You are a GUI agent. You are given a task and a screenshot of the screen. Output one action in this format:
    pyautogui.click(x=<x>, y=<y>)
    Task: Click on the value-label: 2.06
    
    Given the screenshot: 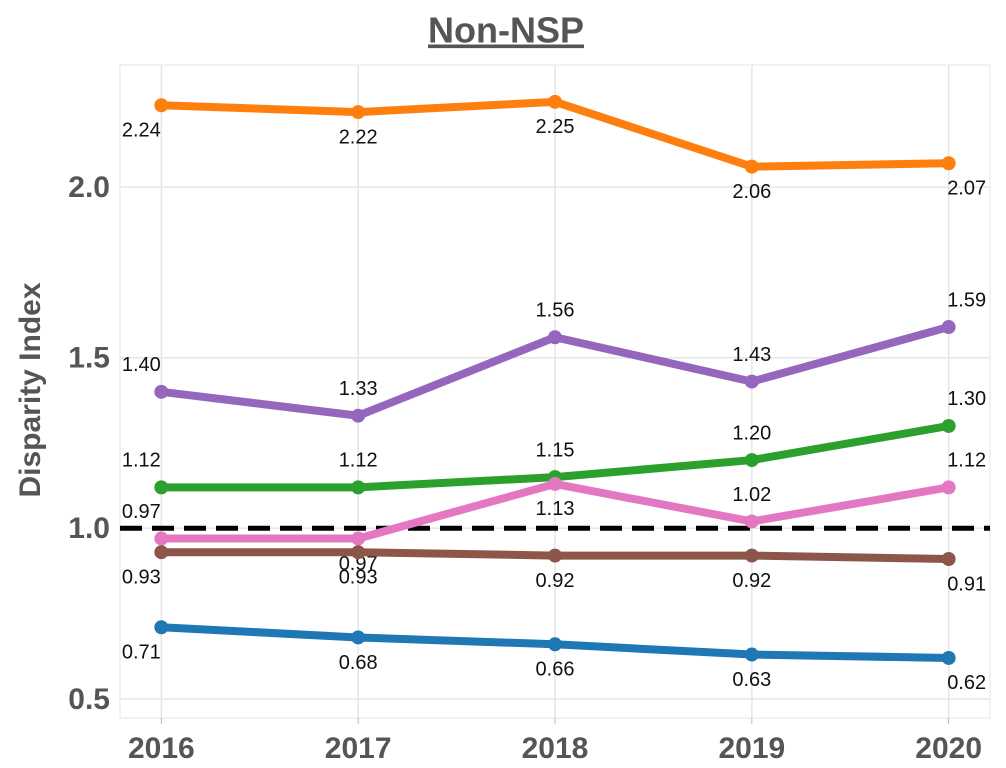 What is the action you would take?
    pyautogui.click(x=751, y=192)
    